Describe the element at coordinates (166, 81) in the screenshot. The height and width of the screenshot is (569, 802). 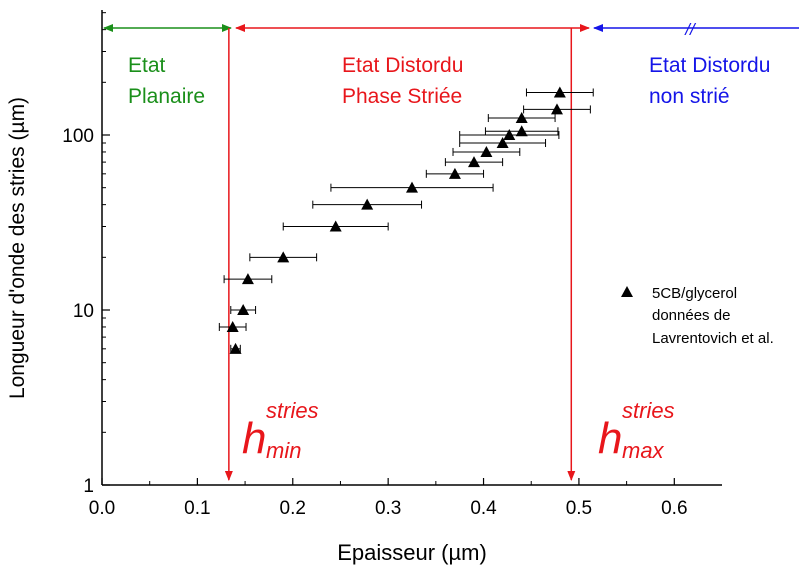
I see `region-label-planar: Etat Planaire` at that location.